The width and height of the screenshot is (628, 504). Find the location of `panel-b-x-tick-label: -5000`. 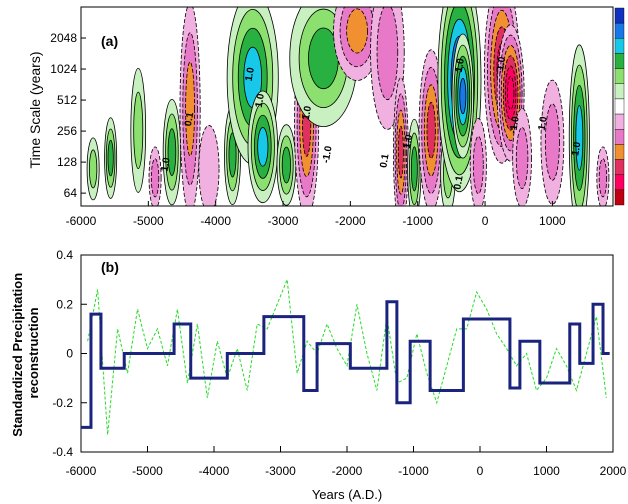

panel-b-x-tick-label: -5000 is located at coordinates (147, 471).